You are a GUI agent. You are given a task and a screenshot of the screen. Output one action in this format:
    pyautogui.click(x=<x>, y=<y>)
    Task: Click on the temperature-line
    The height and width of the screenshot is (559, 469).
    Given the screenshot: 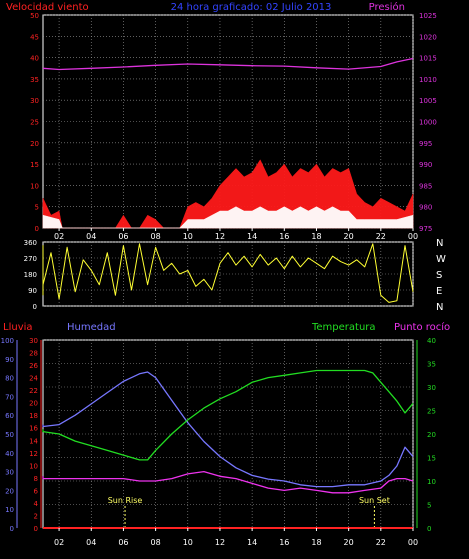 What is the action you would take?
    pyautogui.click(x=228, y=415)
    